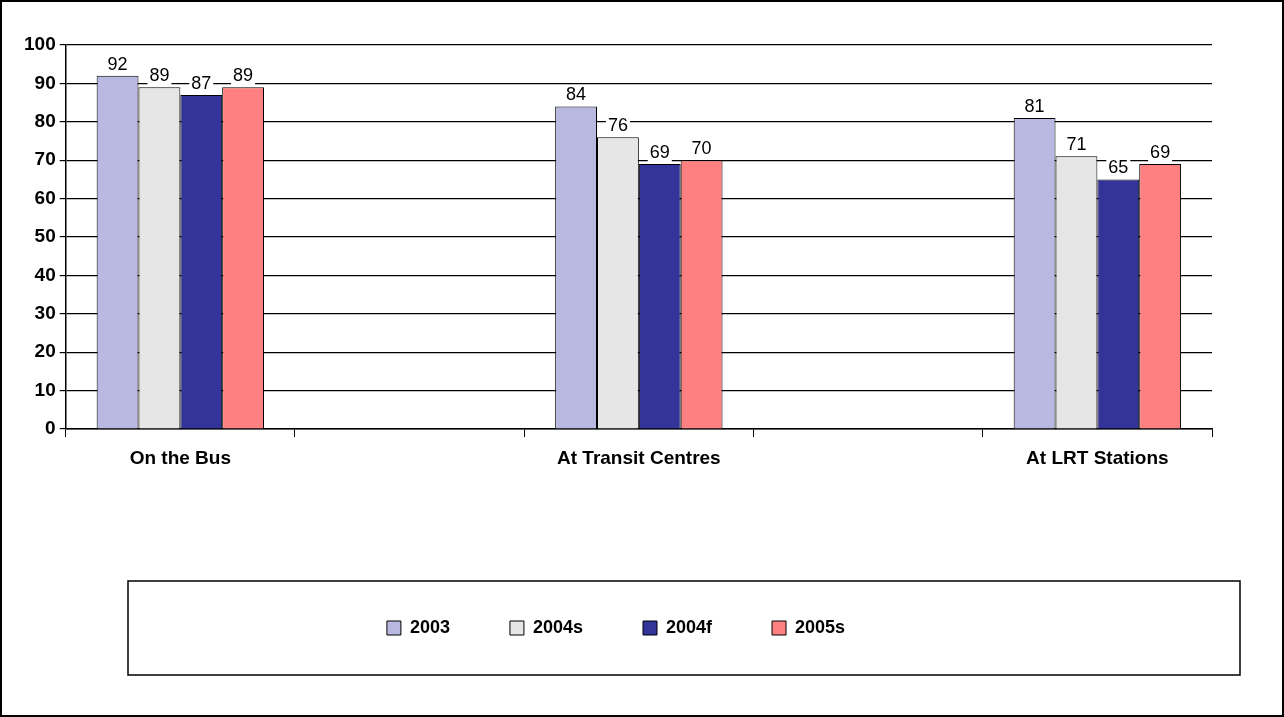 The image size is (1284, 717). What do you see at coordinates (45, 389) in the screenshot?
I see `y-tick-label: 10` at bounding box center [45, 389].